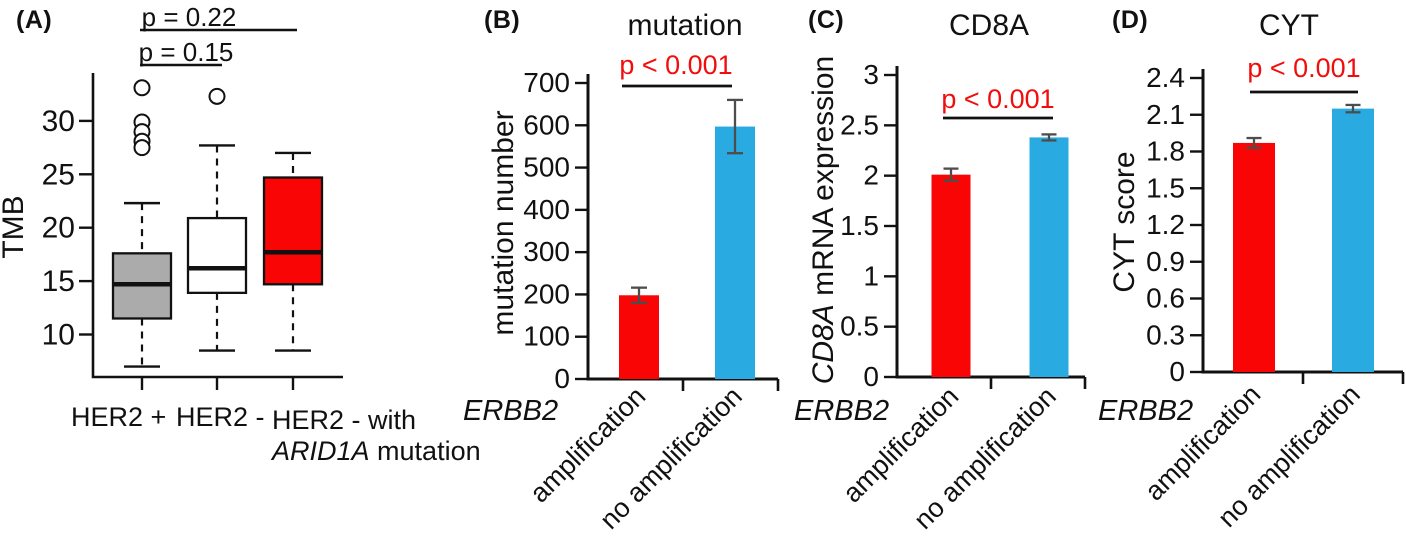 The image size is (1406, 548). What do you see at coordinates (546, 167) in the screenshot?
I see `panel-b-y-tick-label: 500` at bounding box center [546, 167].